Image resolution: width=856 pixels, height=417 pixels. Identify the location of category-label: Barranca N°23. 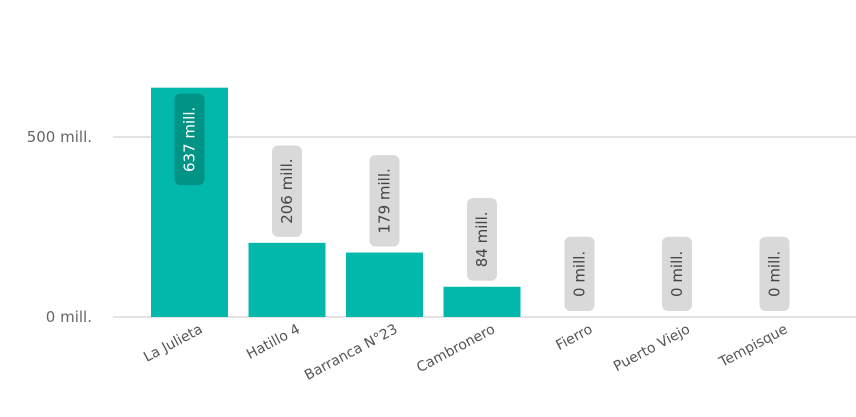
(351, 352).